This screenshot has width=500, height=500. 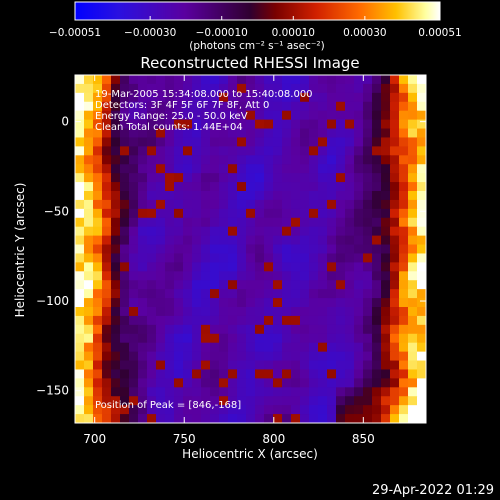 What do you see at coordinates (250, 454) in the screenshot?
I see `x-axis-label: Heliocentric X (arcsec)` at bounding box center [250, 454].